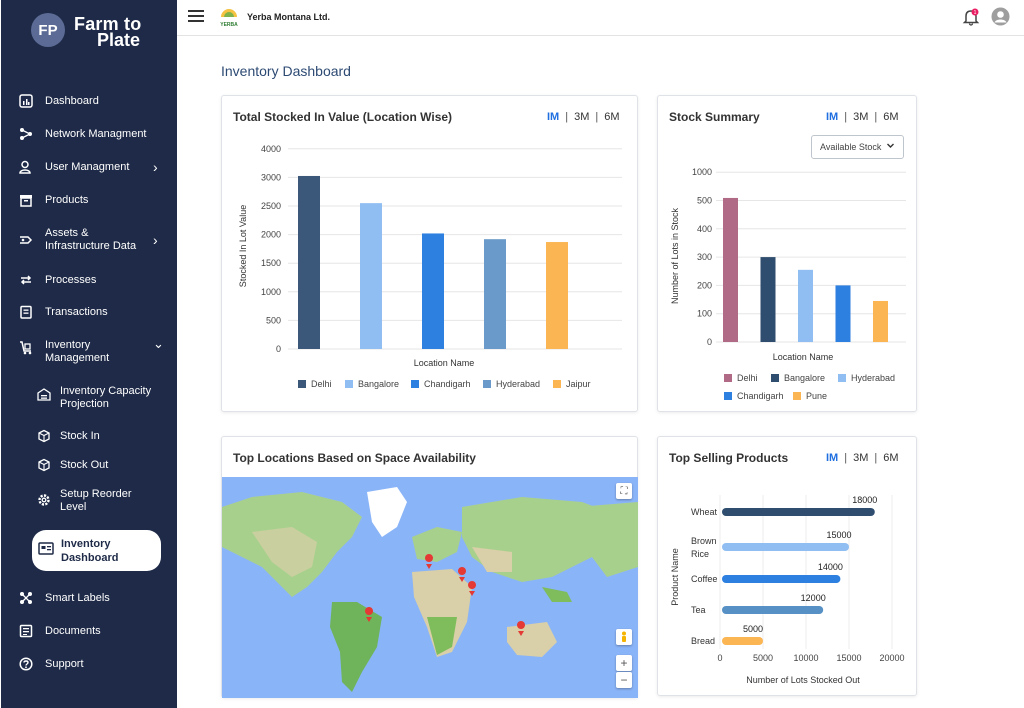 The width and height of the screenshot is (1024, 708). Describe the element at coordinates (89, 598) in the screenshot. I see `sidebar-item-smart-labels: Smart Labels` at that location.